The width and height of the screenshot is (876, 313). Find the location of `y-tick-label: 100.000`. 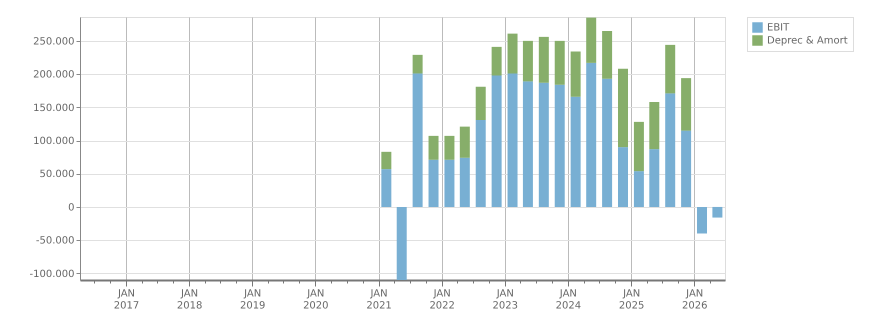

y-tick-label: 100.000 is located at coordinates (53, 142).